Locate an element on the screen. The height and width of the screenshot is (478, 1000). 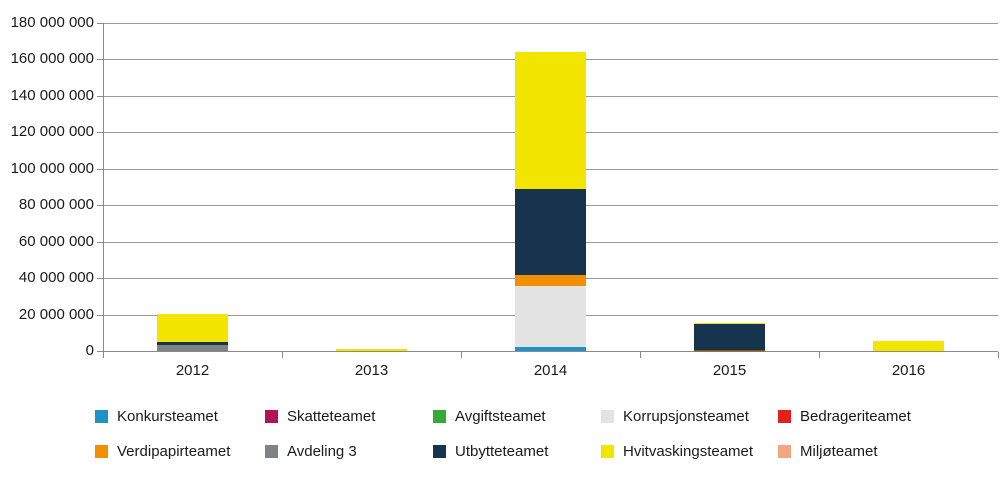
bar-segment-verdipapirteamet-2014 is located at coordinates (550, 281).